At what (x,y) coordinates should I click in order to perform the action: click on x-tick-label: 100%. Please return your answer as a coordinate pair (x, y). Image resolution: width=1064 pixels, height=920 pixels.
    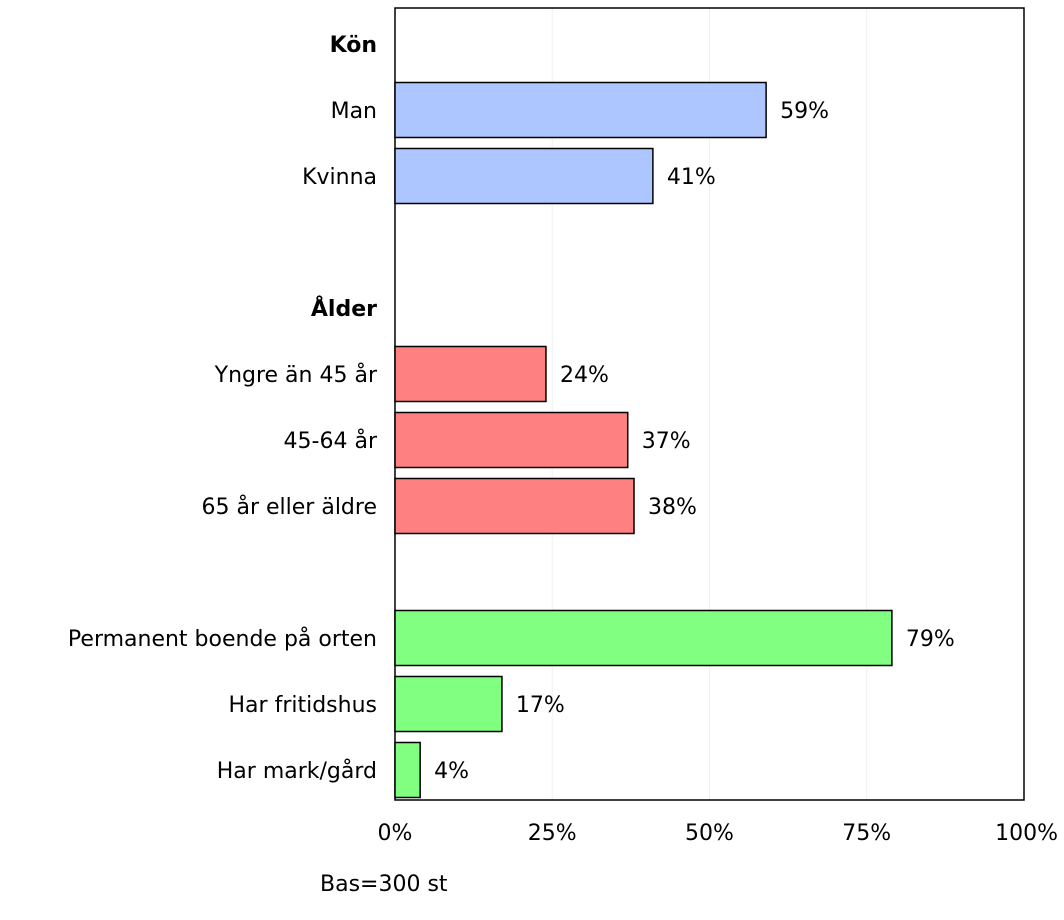
    Looking at the image, I should click on (1026, 833).